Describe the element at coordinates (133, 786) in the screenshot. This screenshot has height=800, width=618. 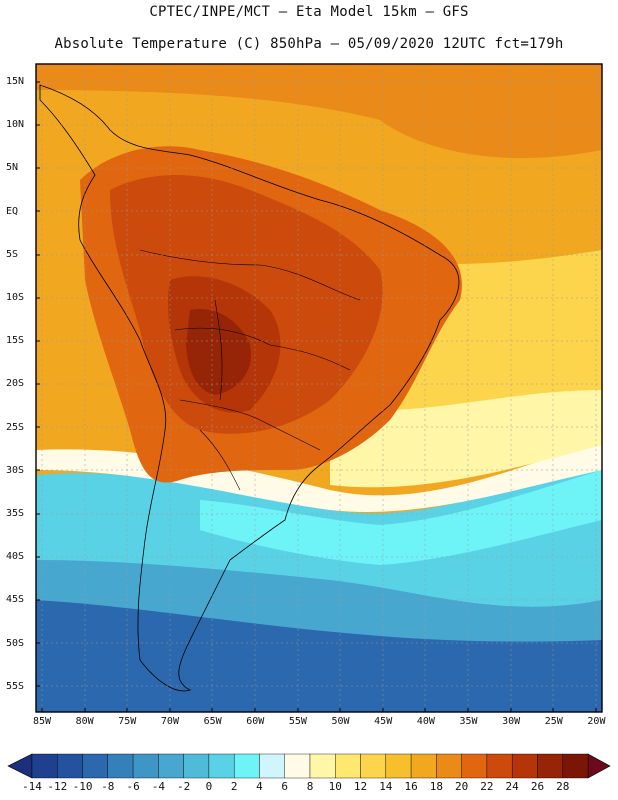
I see `colorbar-label: -6` at that location.